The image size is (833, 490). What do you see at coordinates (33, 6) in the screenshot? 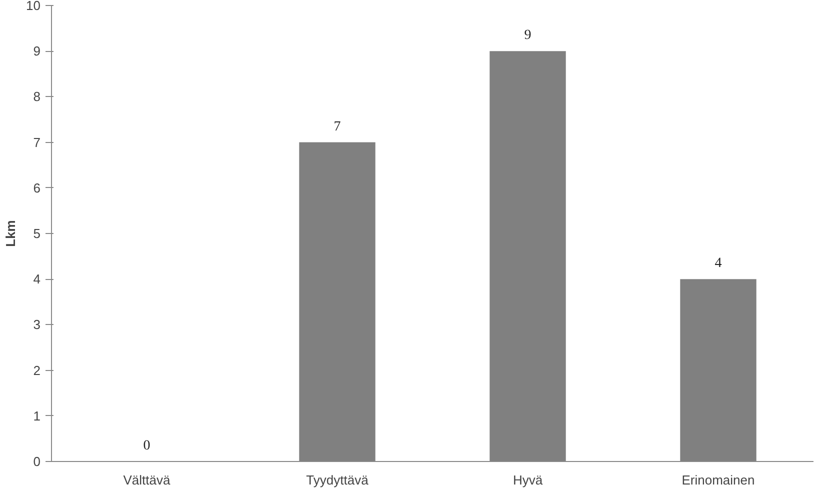
I see `y-tick-label: 10` at bounding box center [33, 6].